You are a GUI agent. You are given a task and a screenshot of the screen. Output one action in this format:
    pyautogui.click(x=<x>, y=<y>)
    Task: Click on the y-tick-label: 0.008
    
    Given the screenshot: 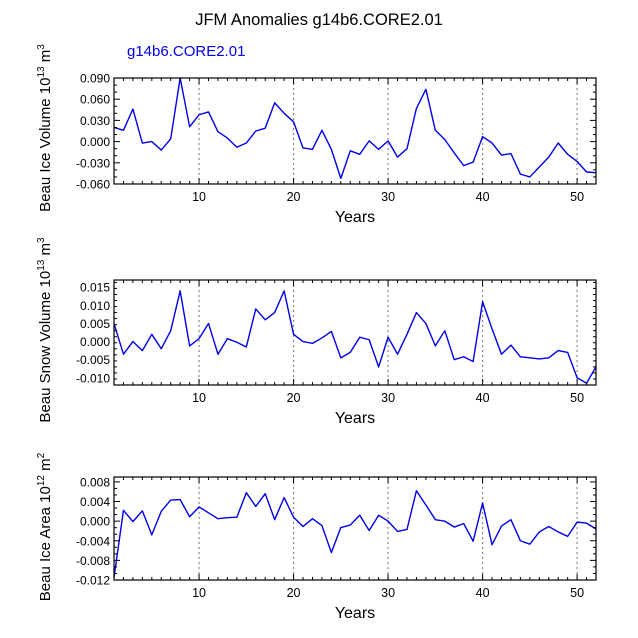 What is the action you would take?
    pyautogui.click(x=95, y=482)
    